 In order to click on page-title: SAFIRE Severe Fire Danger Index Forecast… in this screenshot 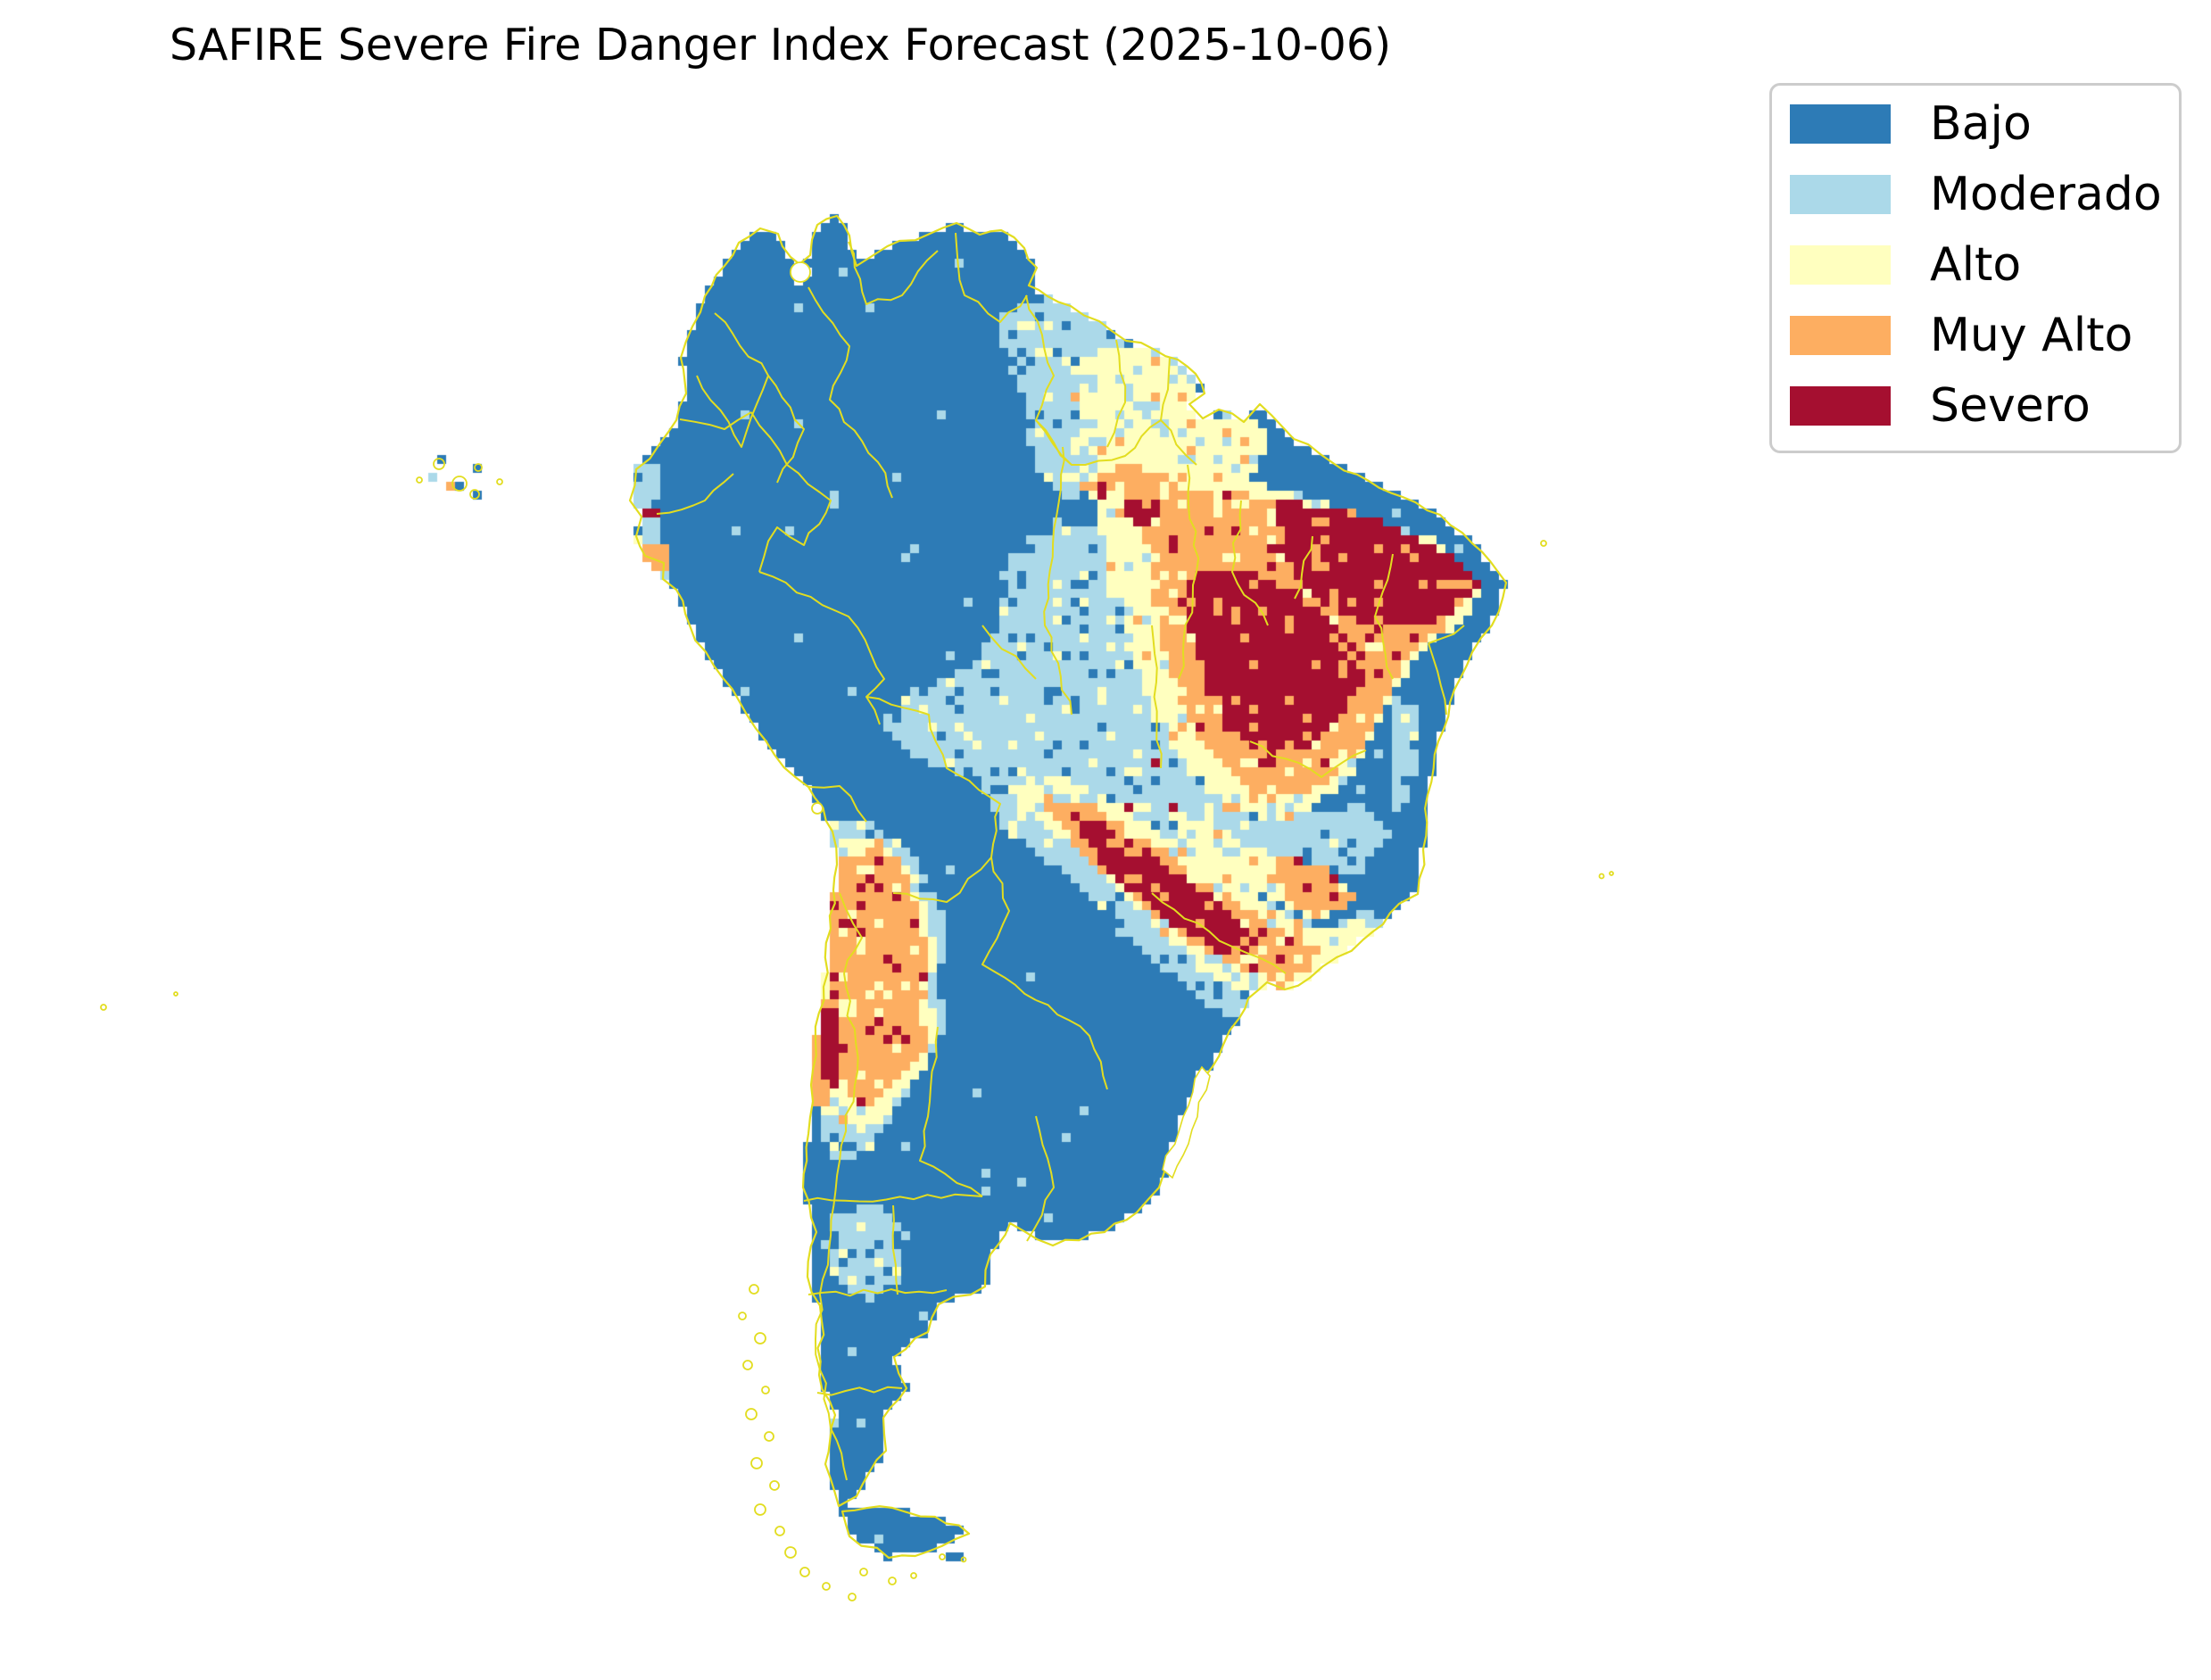, I will do `click(781, 45)`.